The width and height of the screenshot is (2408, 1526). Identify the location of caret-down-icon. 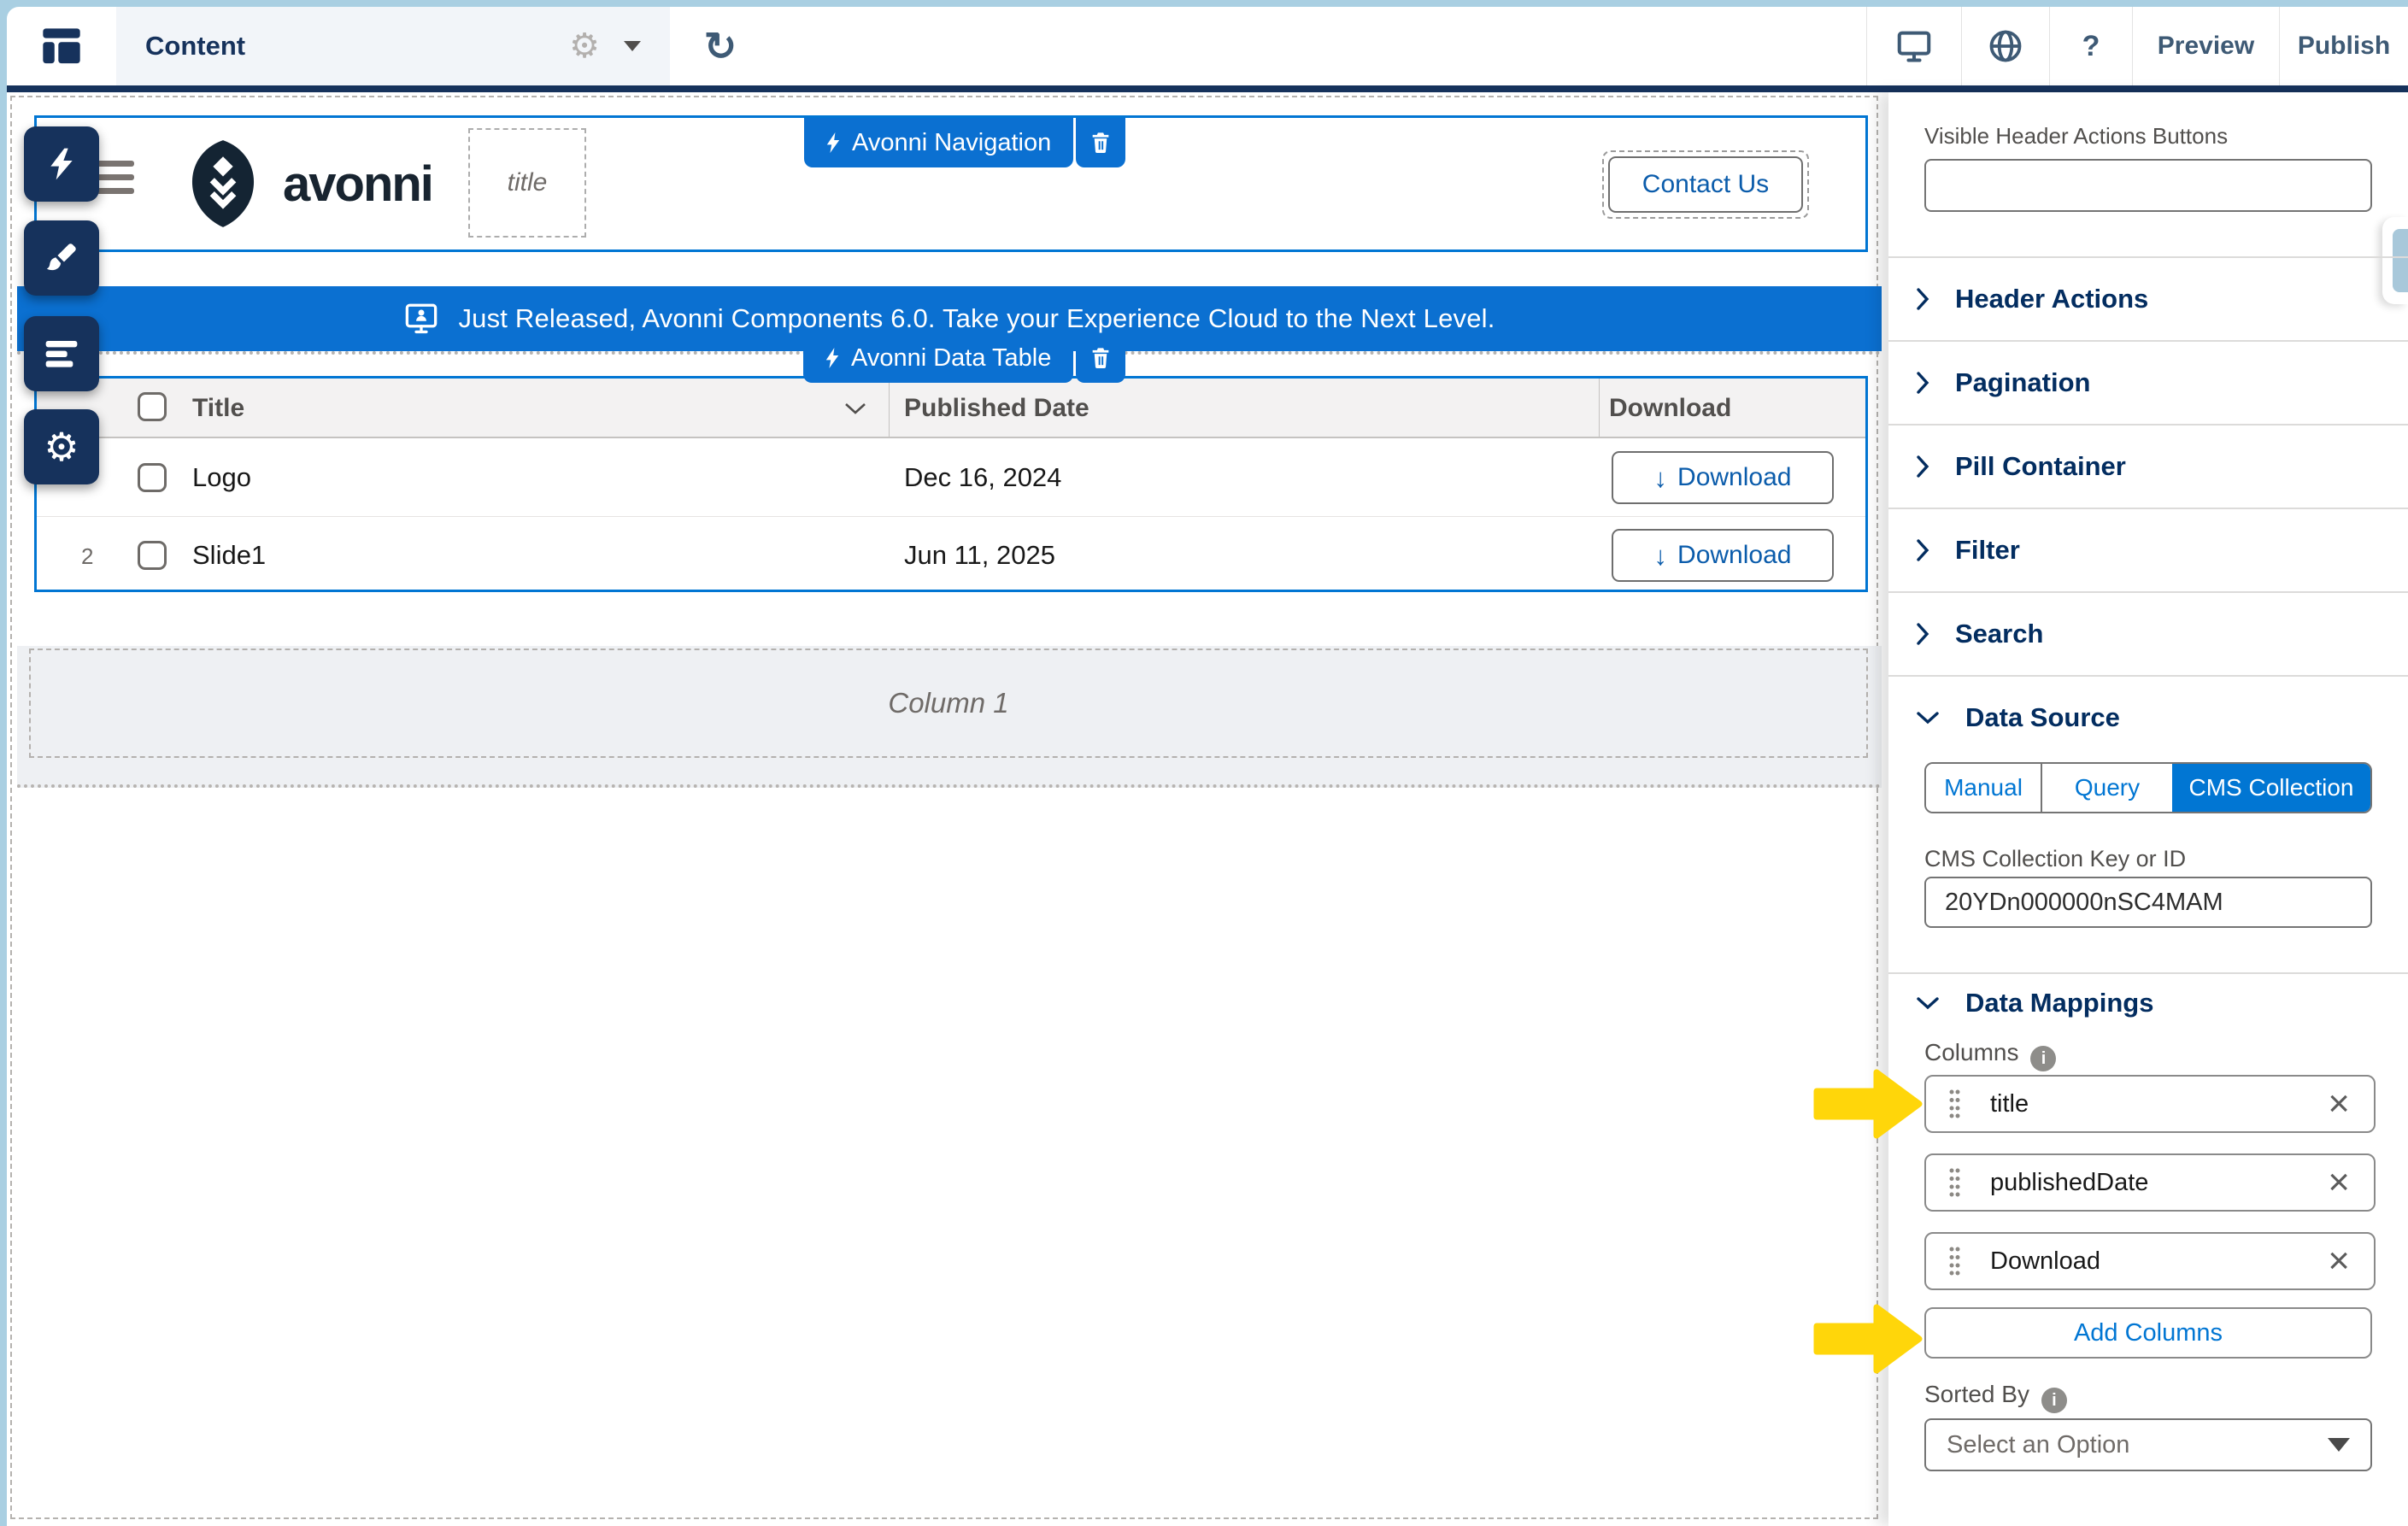
(632, 46).